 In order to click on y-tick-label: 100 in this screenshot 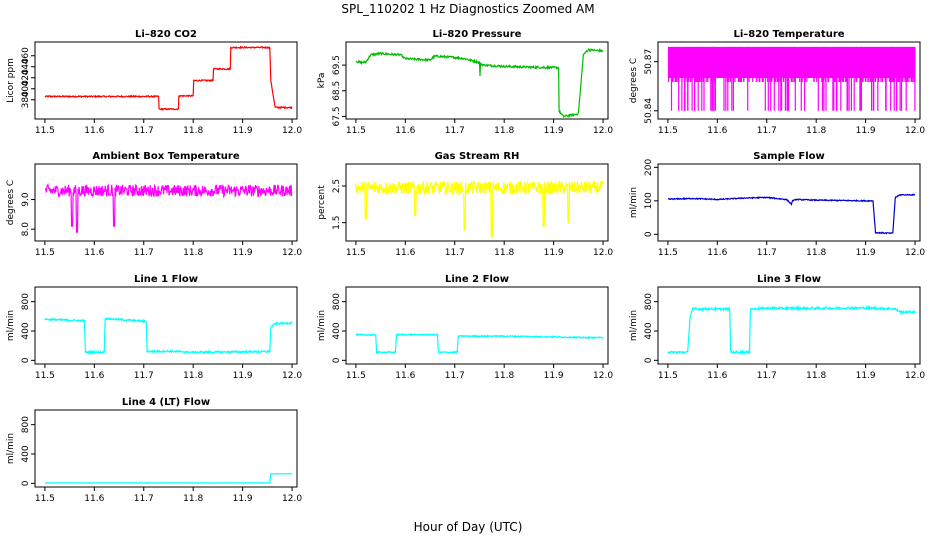, I will do `click(649, 200)`.